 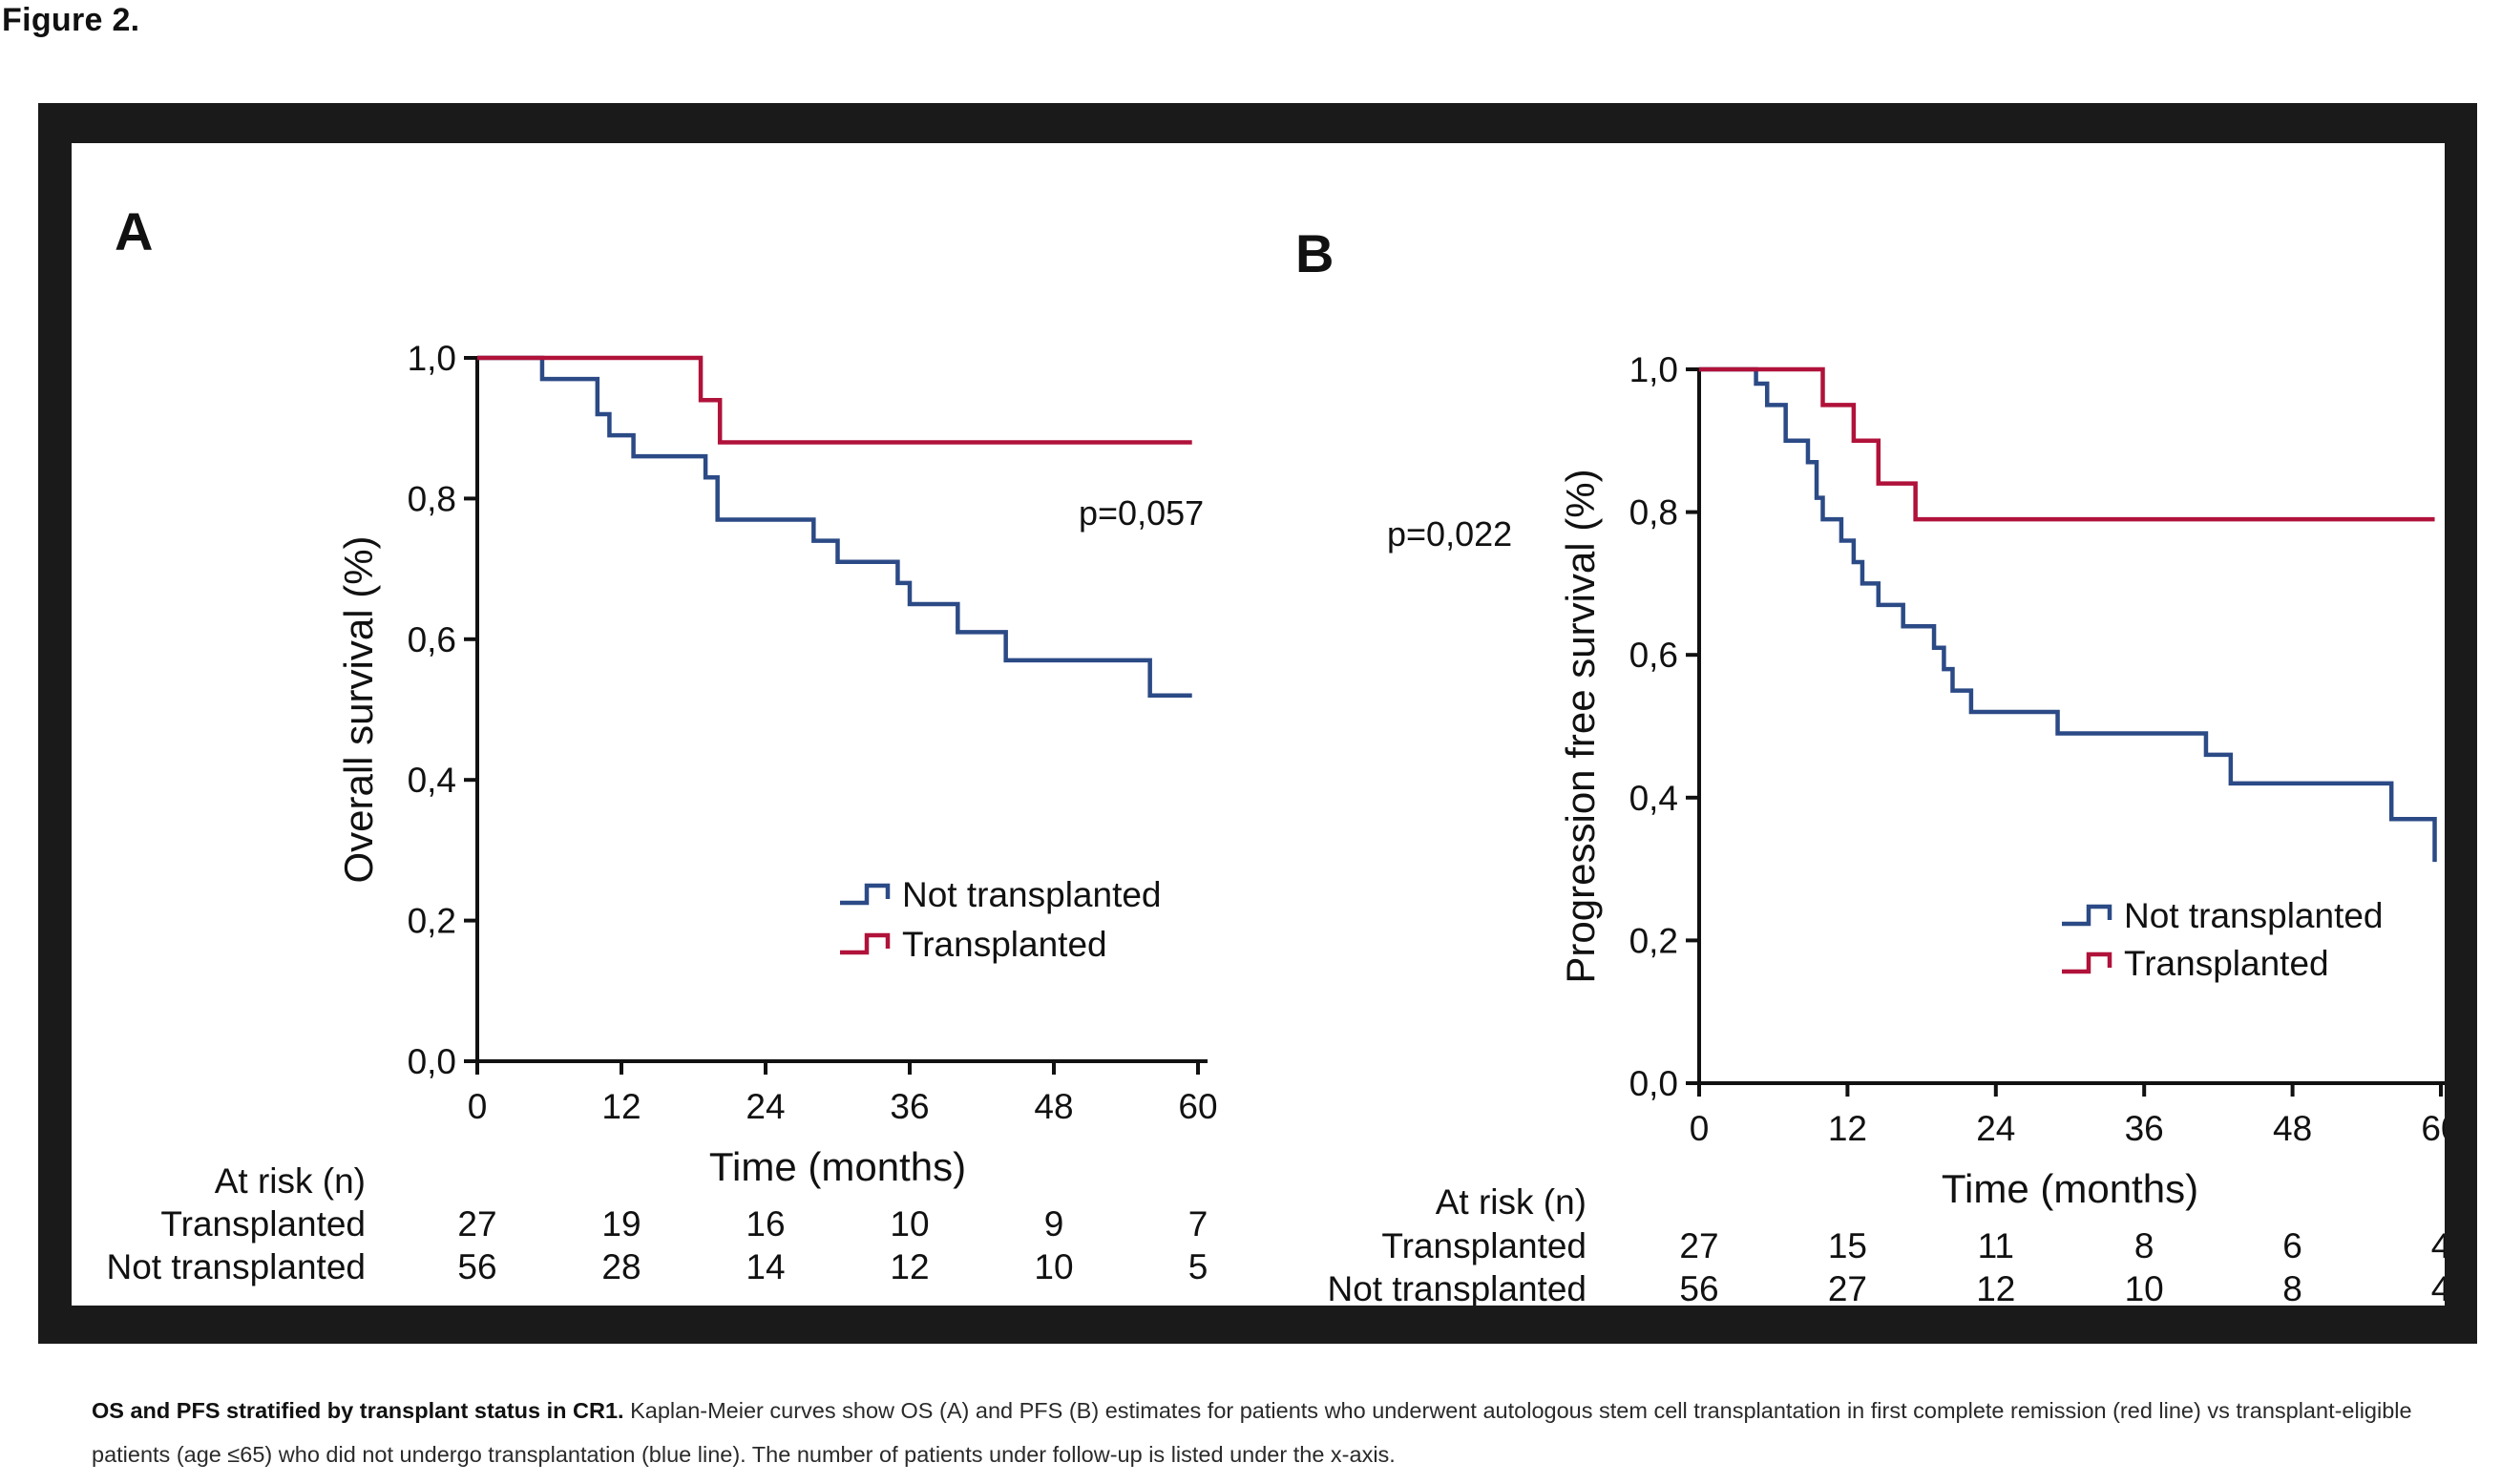 I want to click on panel-b-x-tick-label: 12, so click(x=1848, y=1128).